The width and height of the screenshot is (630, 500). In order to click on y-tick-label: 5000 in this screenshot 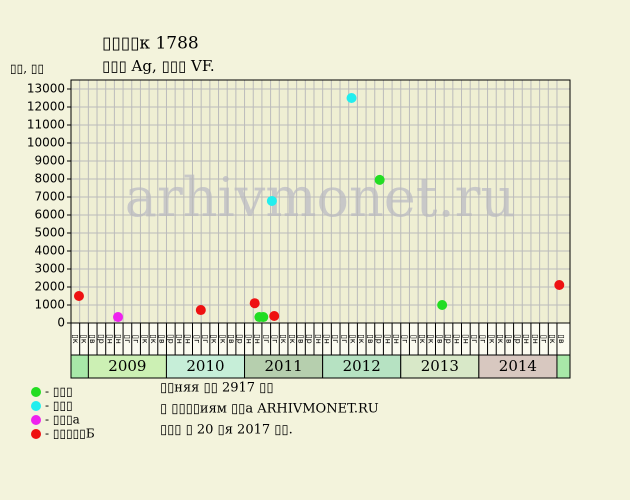, I will do `click(49, 233)`.